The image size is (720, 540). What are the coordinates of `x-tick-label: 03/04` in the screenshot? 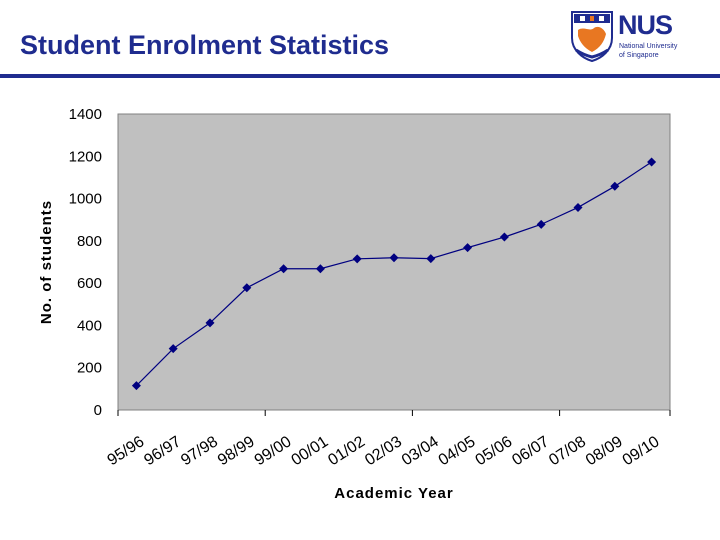 It's located at (420, 451).